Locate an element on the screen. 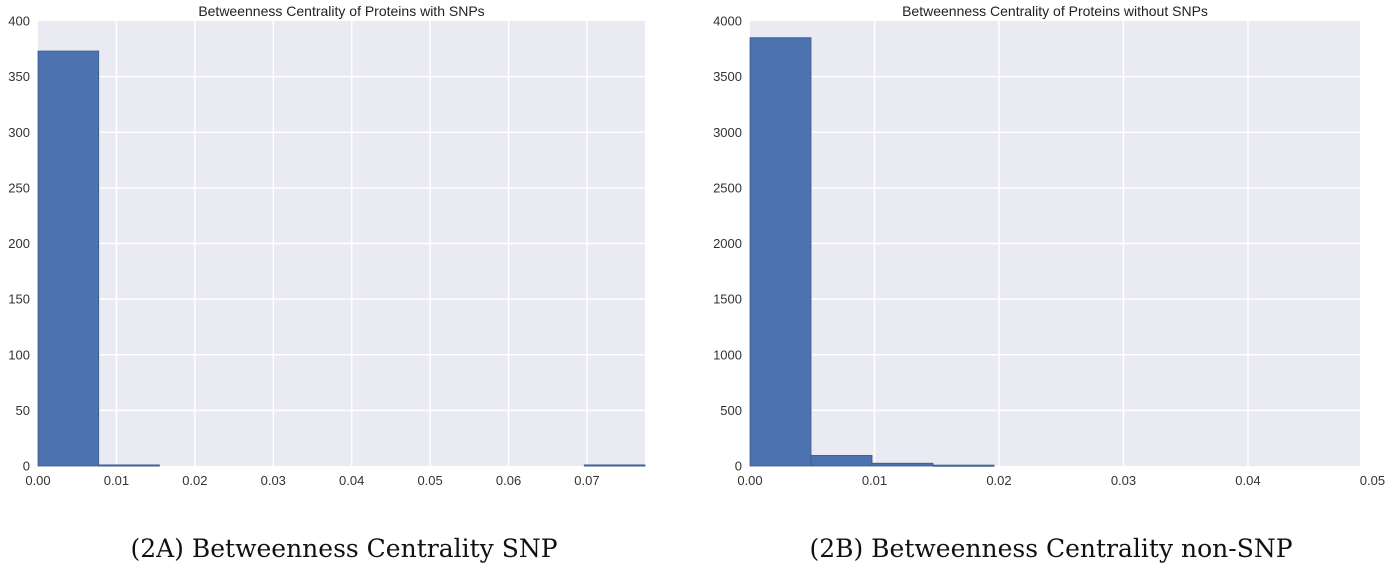 The height and width of the screenshot is (571, 1393). non-snp-y-tick-label: 1500 is located at coordinates (727, 299).